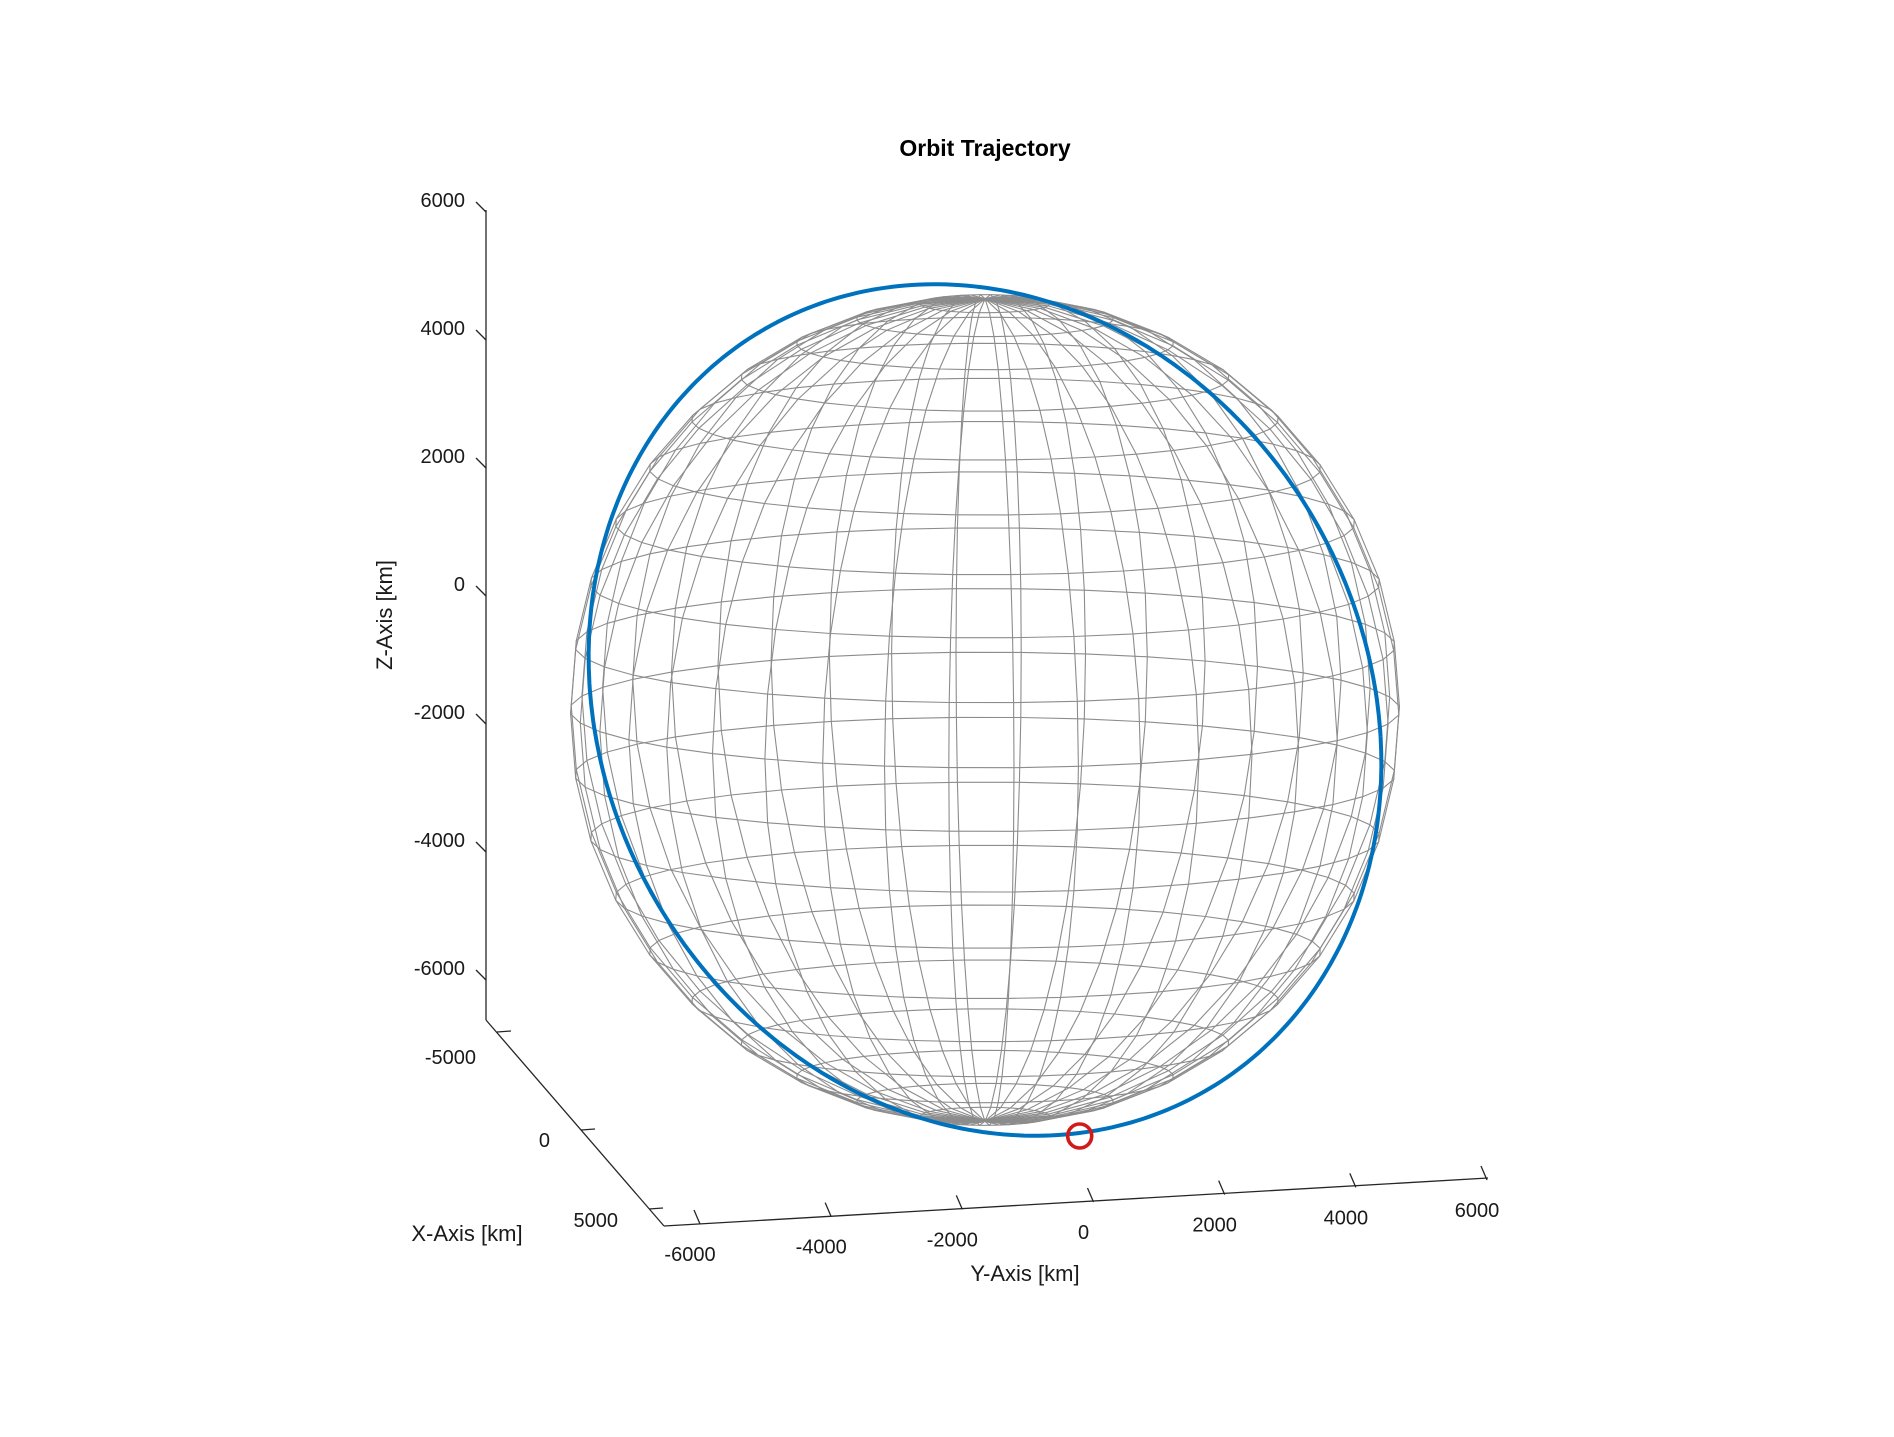 The height and width of the screenshot is (1437, 1894). I want to click on y-tick-label: -4000, so click(821, 1248).